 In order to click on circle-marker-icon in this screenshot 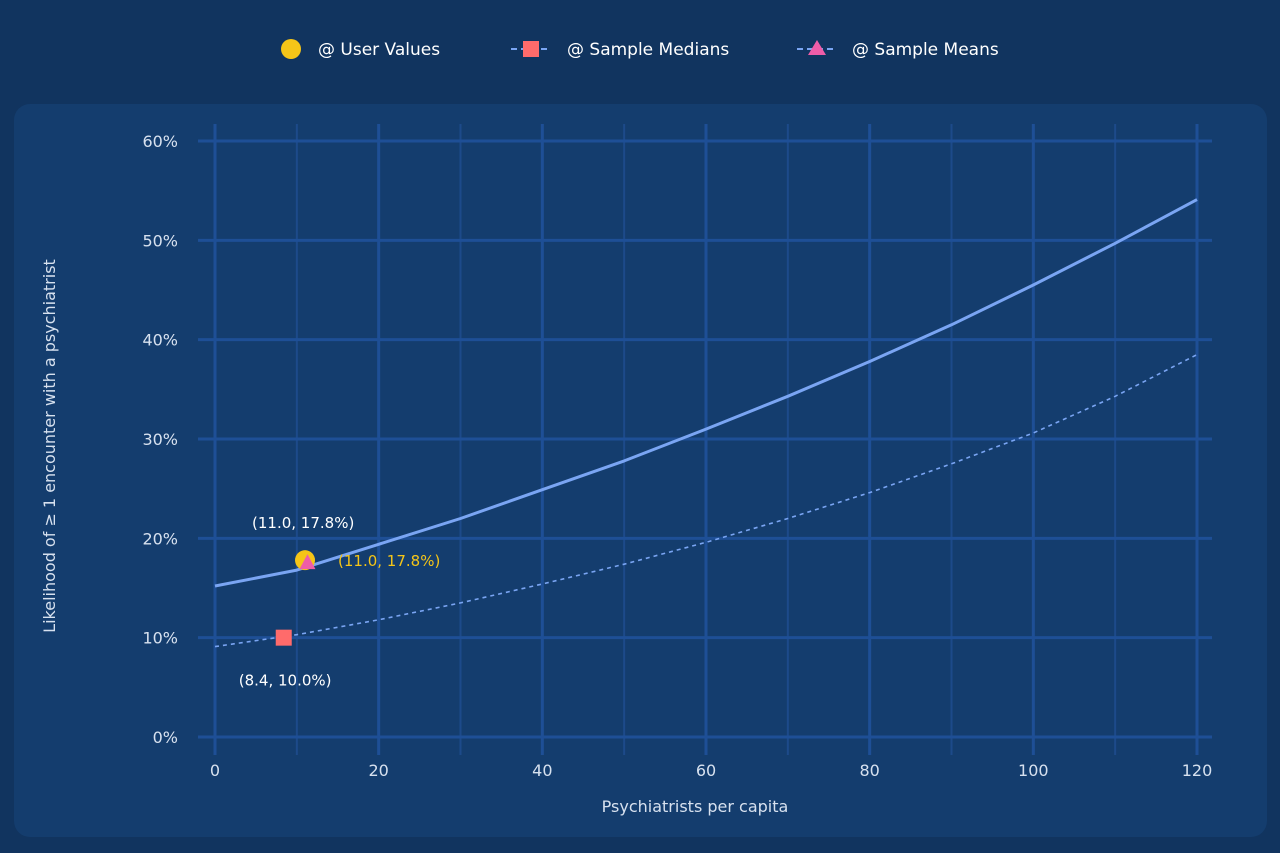, I will do `click(291, 49)`.